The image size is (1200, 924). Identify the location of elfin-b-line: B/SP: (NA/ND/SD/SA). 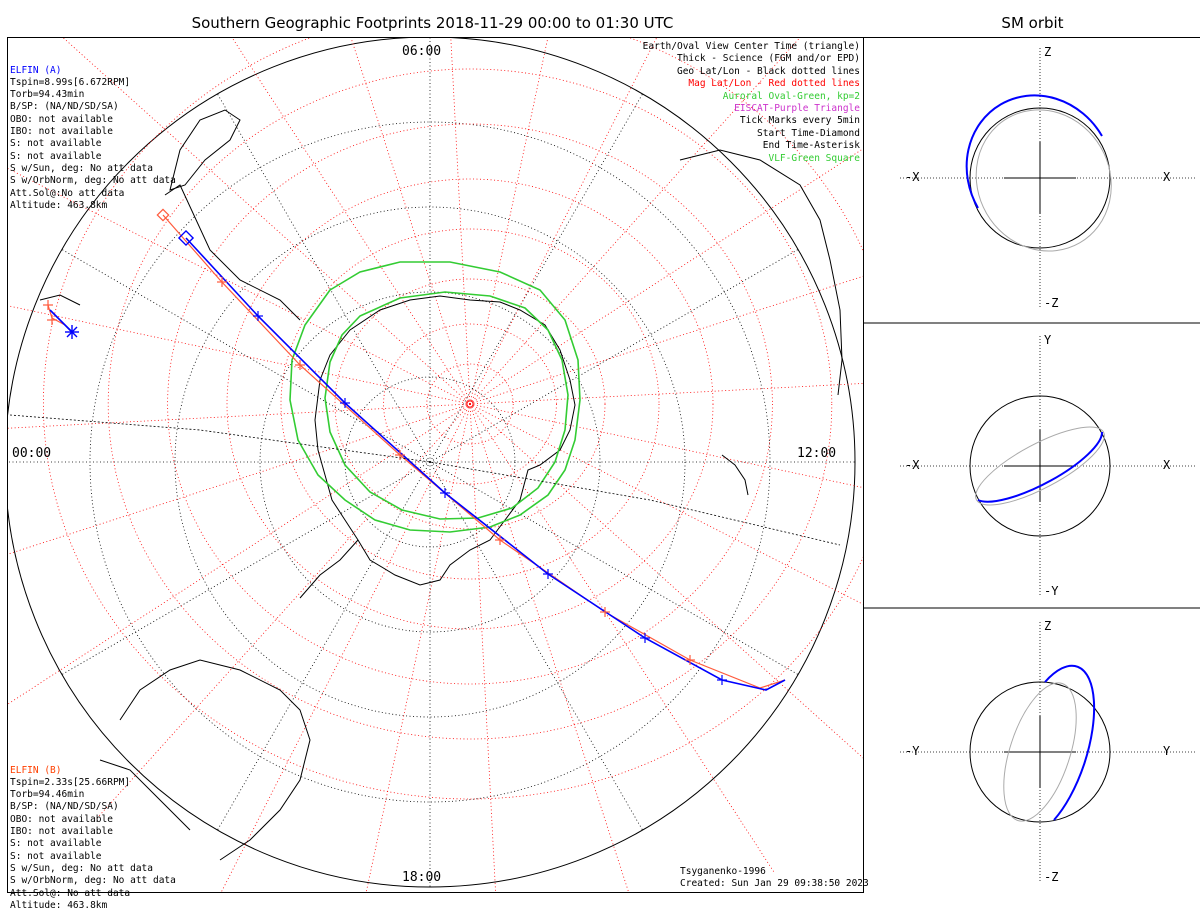
(64, 807).